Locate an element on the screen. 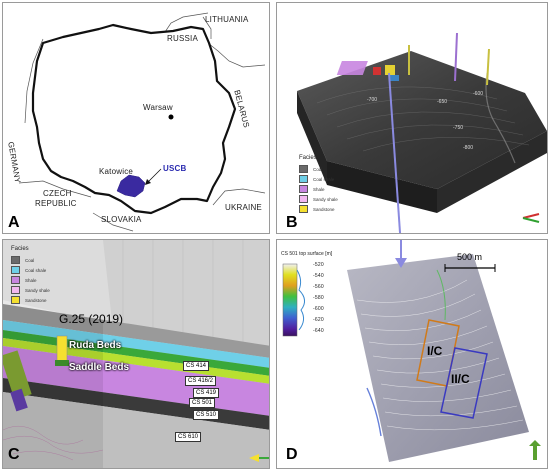  border-lithuania-russia is located at coordinates (185, 24).